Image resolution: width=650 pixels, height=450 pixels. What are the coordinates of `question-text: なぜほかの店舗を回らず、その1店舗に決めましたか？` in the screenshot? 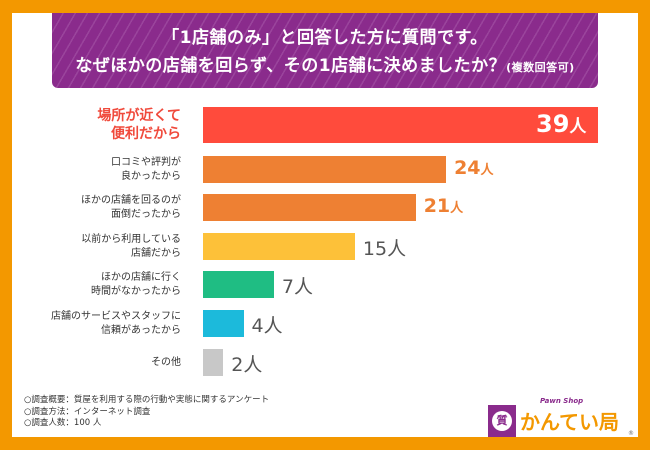 It's located at (291, 66).